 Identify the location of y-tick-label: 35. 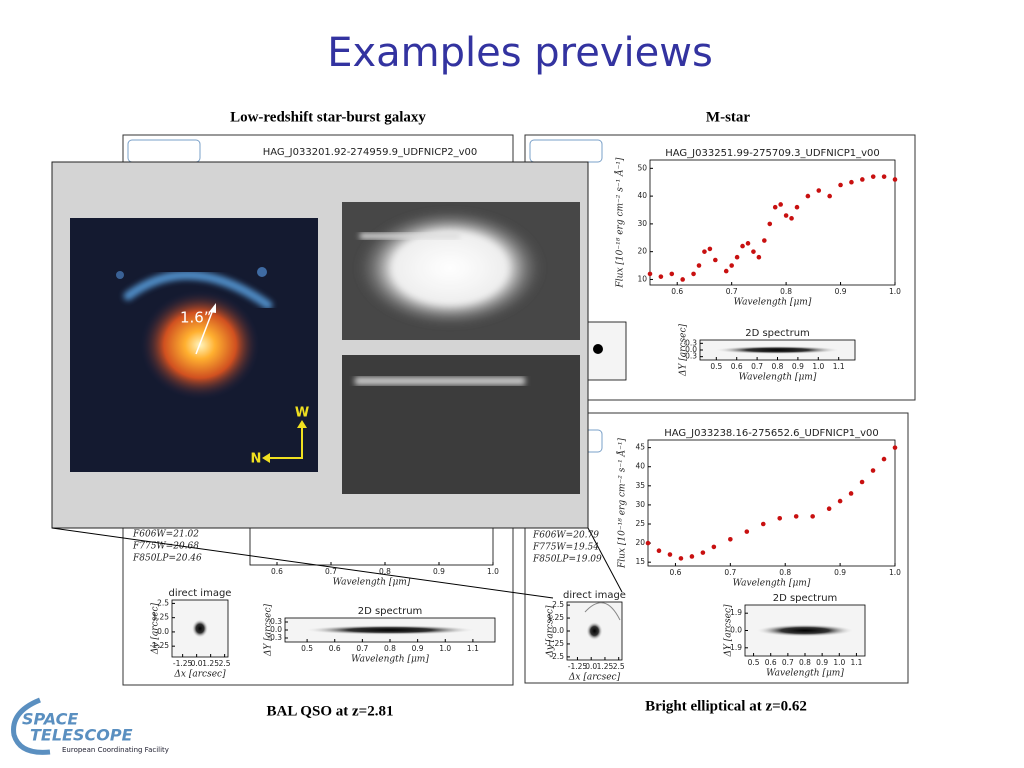
(640, 485).